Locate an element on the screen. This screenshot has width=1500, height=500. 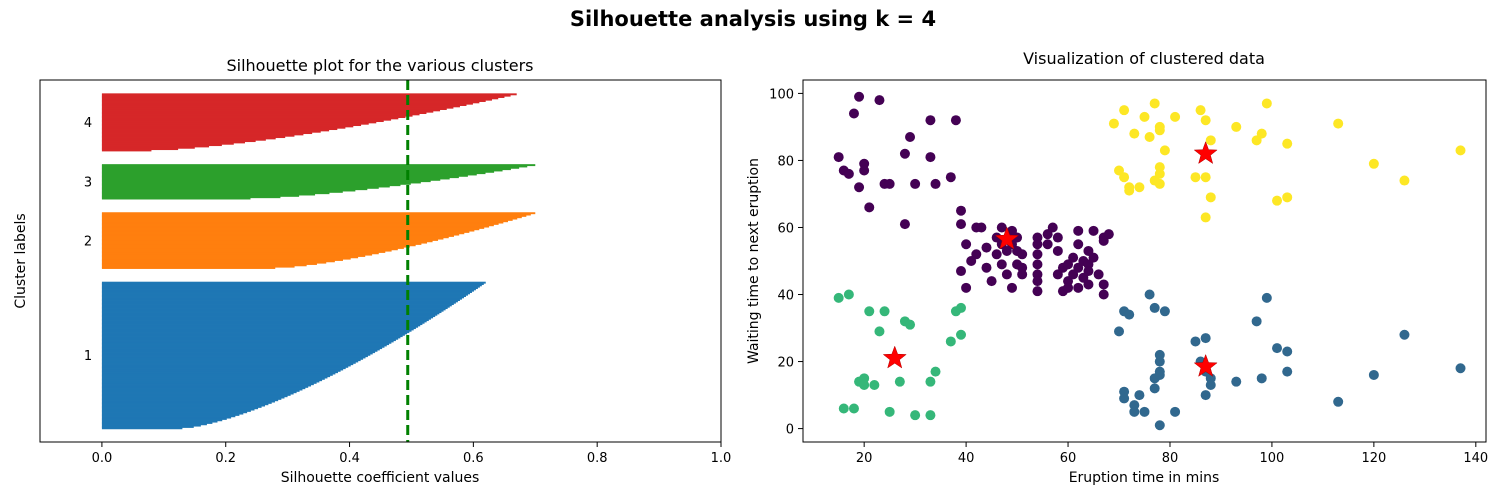
x-tick-label: 0.8 is located at coordinates (597, 458).